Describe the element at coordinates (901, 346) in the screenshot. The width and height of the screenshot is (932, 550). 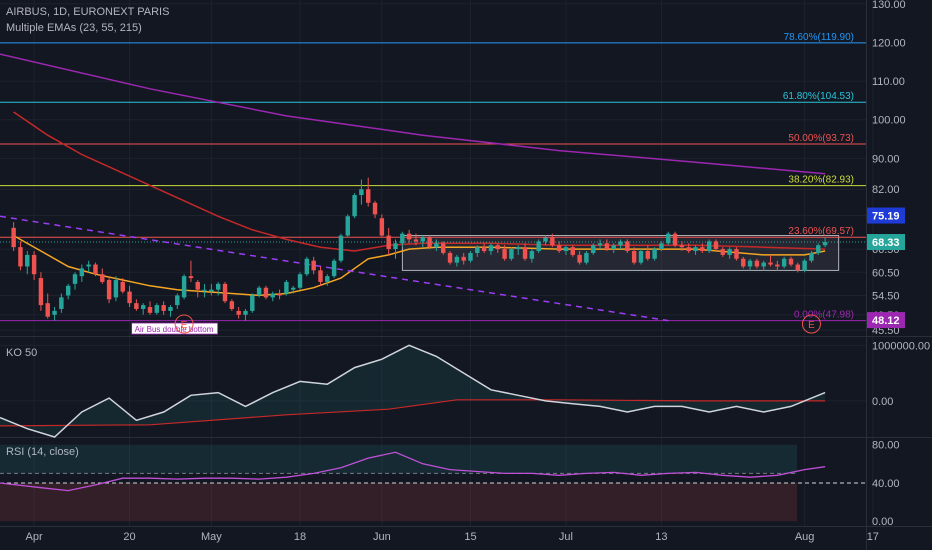
I see `ko-y-tick-label: 1000000.00` at that location.